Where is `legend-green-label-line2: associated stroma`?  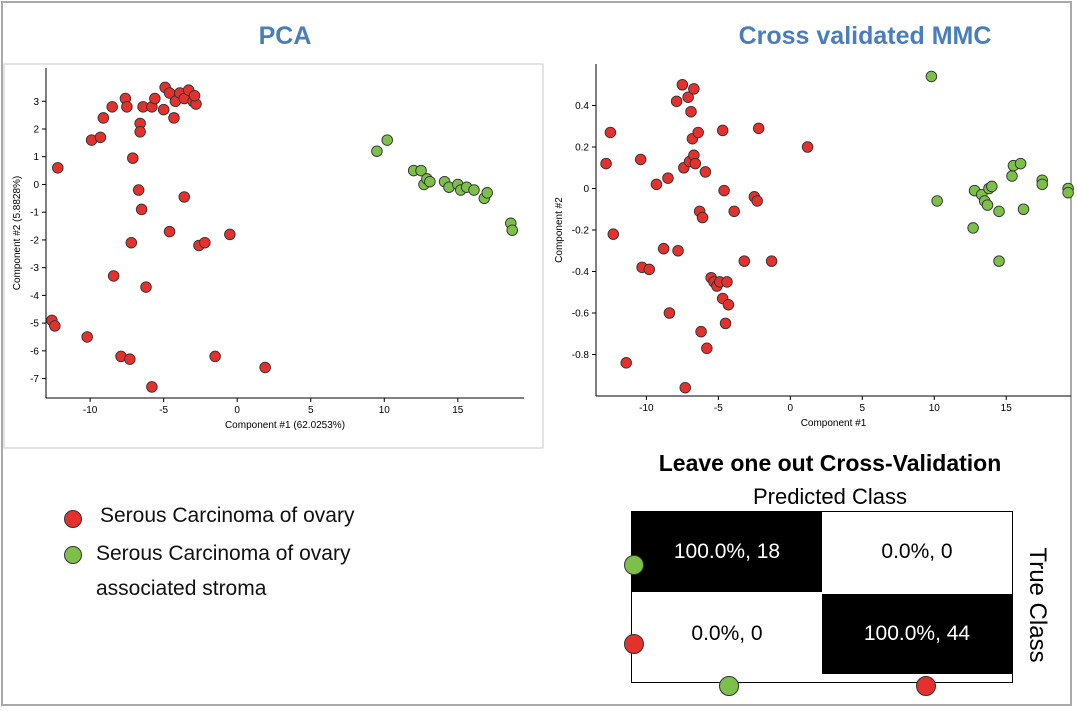 legend-green-label-line2: associated stroma is located at coordinates (181, 588).